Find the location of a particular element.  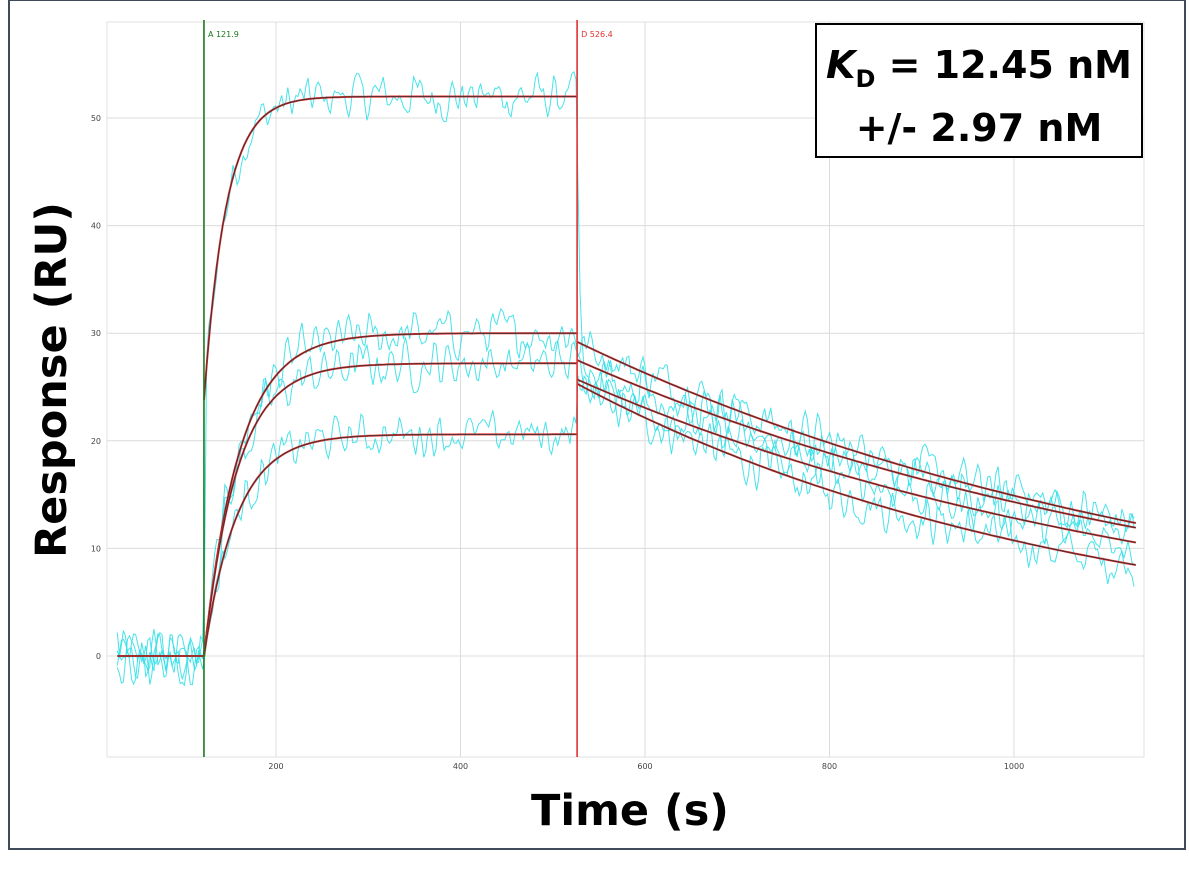

y-tick-label: 30 is located at coordinates (96, 333).